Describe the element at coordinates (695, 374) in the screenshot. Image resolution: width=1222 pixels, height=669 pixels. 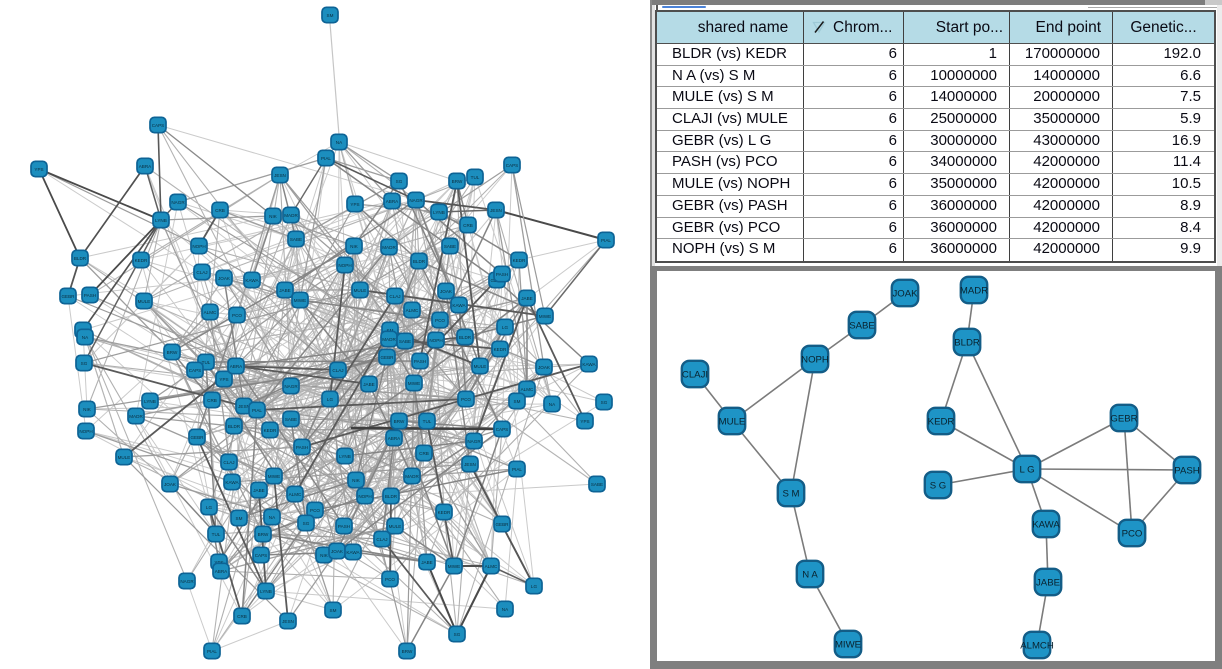
I see `svg-text: CLAJI` at that location.